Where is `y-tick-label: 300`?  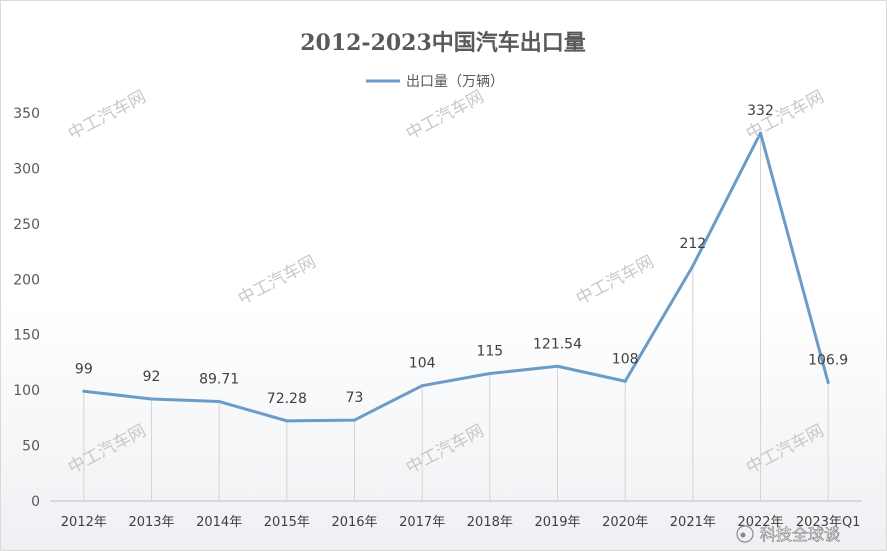 y-tick-label: 300 is located at coordinates (26, 169).